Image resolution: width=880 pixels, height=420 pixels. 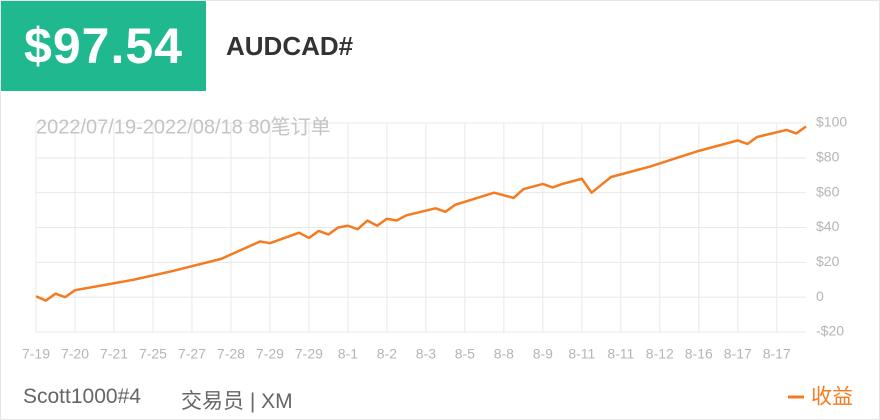 What do you see at coordinates (504, 354) in the screenshot?
I see `x-tick-label: 8-8` at bounding box center [504, 354].